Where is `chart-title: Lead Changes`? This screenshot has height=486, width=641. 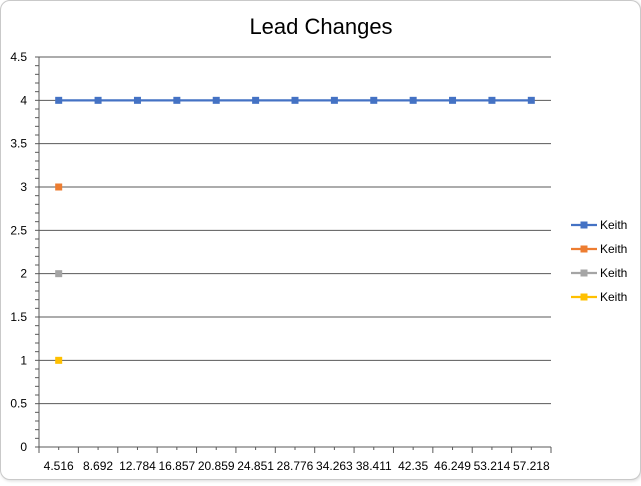 chart-title: Lead Changes is located at coordinates (320, 26).